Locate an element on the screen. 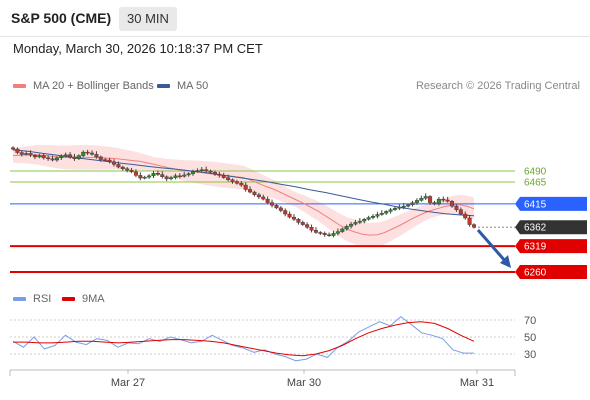 The width and height of the screenshot is (590, 400). legend-rsi-ma: 9MA is located at coordinates (83, 299).